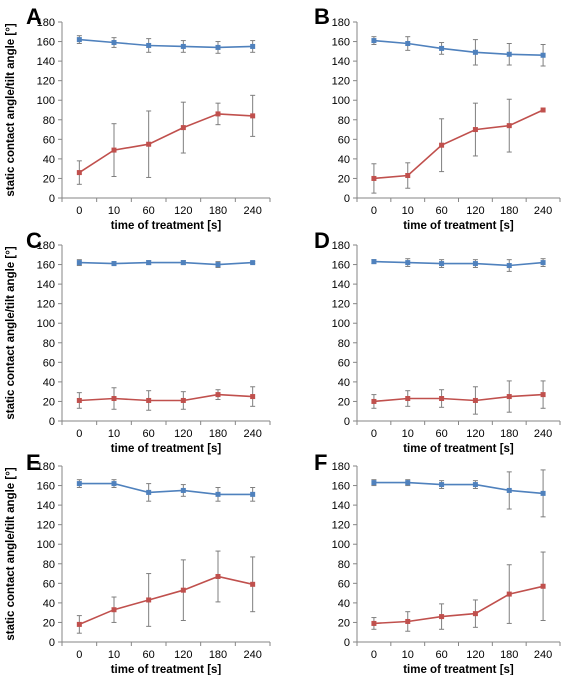 This screenshot has width=581, height=675. What do you see at coordinates (33, 462) in the screenshot?
I see `panel-label: E` at bounding box center [33, 462].